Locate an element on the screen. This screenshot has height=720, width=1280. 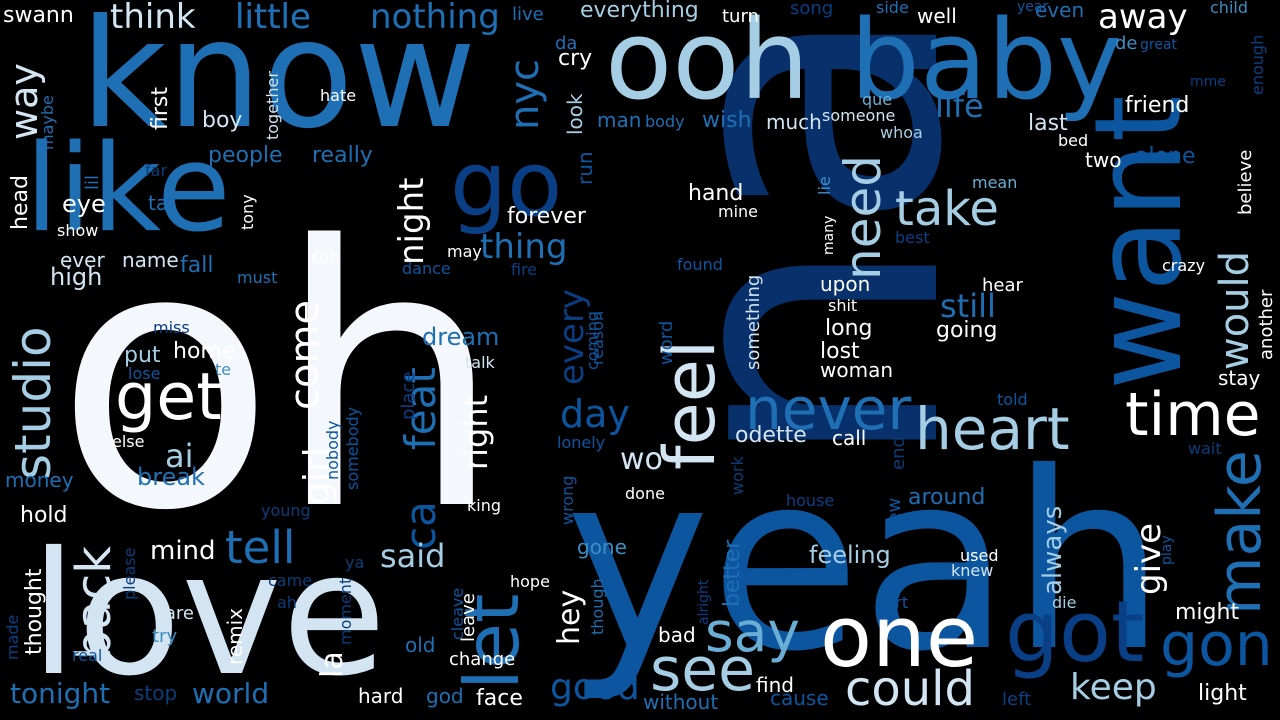
word-lonely: lonely is located at coordinates (581, 442).